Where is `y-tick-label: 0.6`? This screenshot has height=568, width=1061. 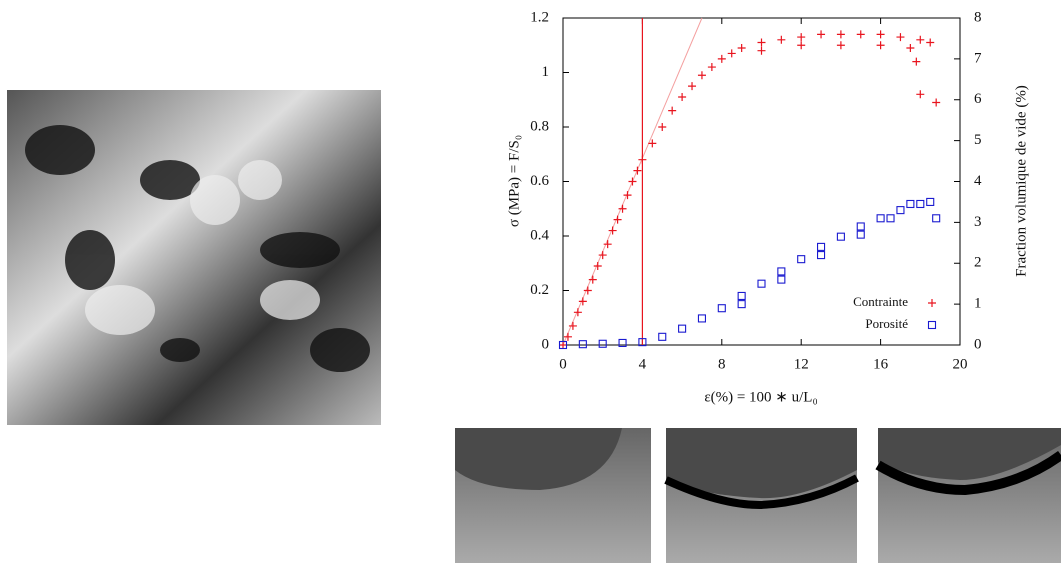
y-tick-label: 0.6 is located at coordinates (539, 181).